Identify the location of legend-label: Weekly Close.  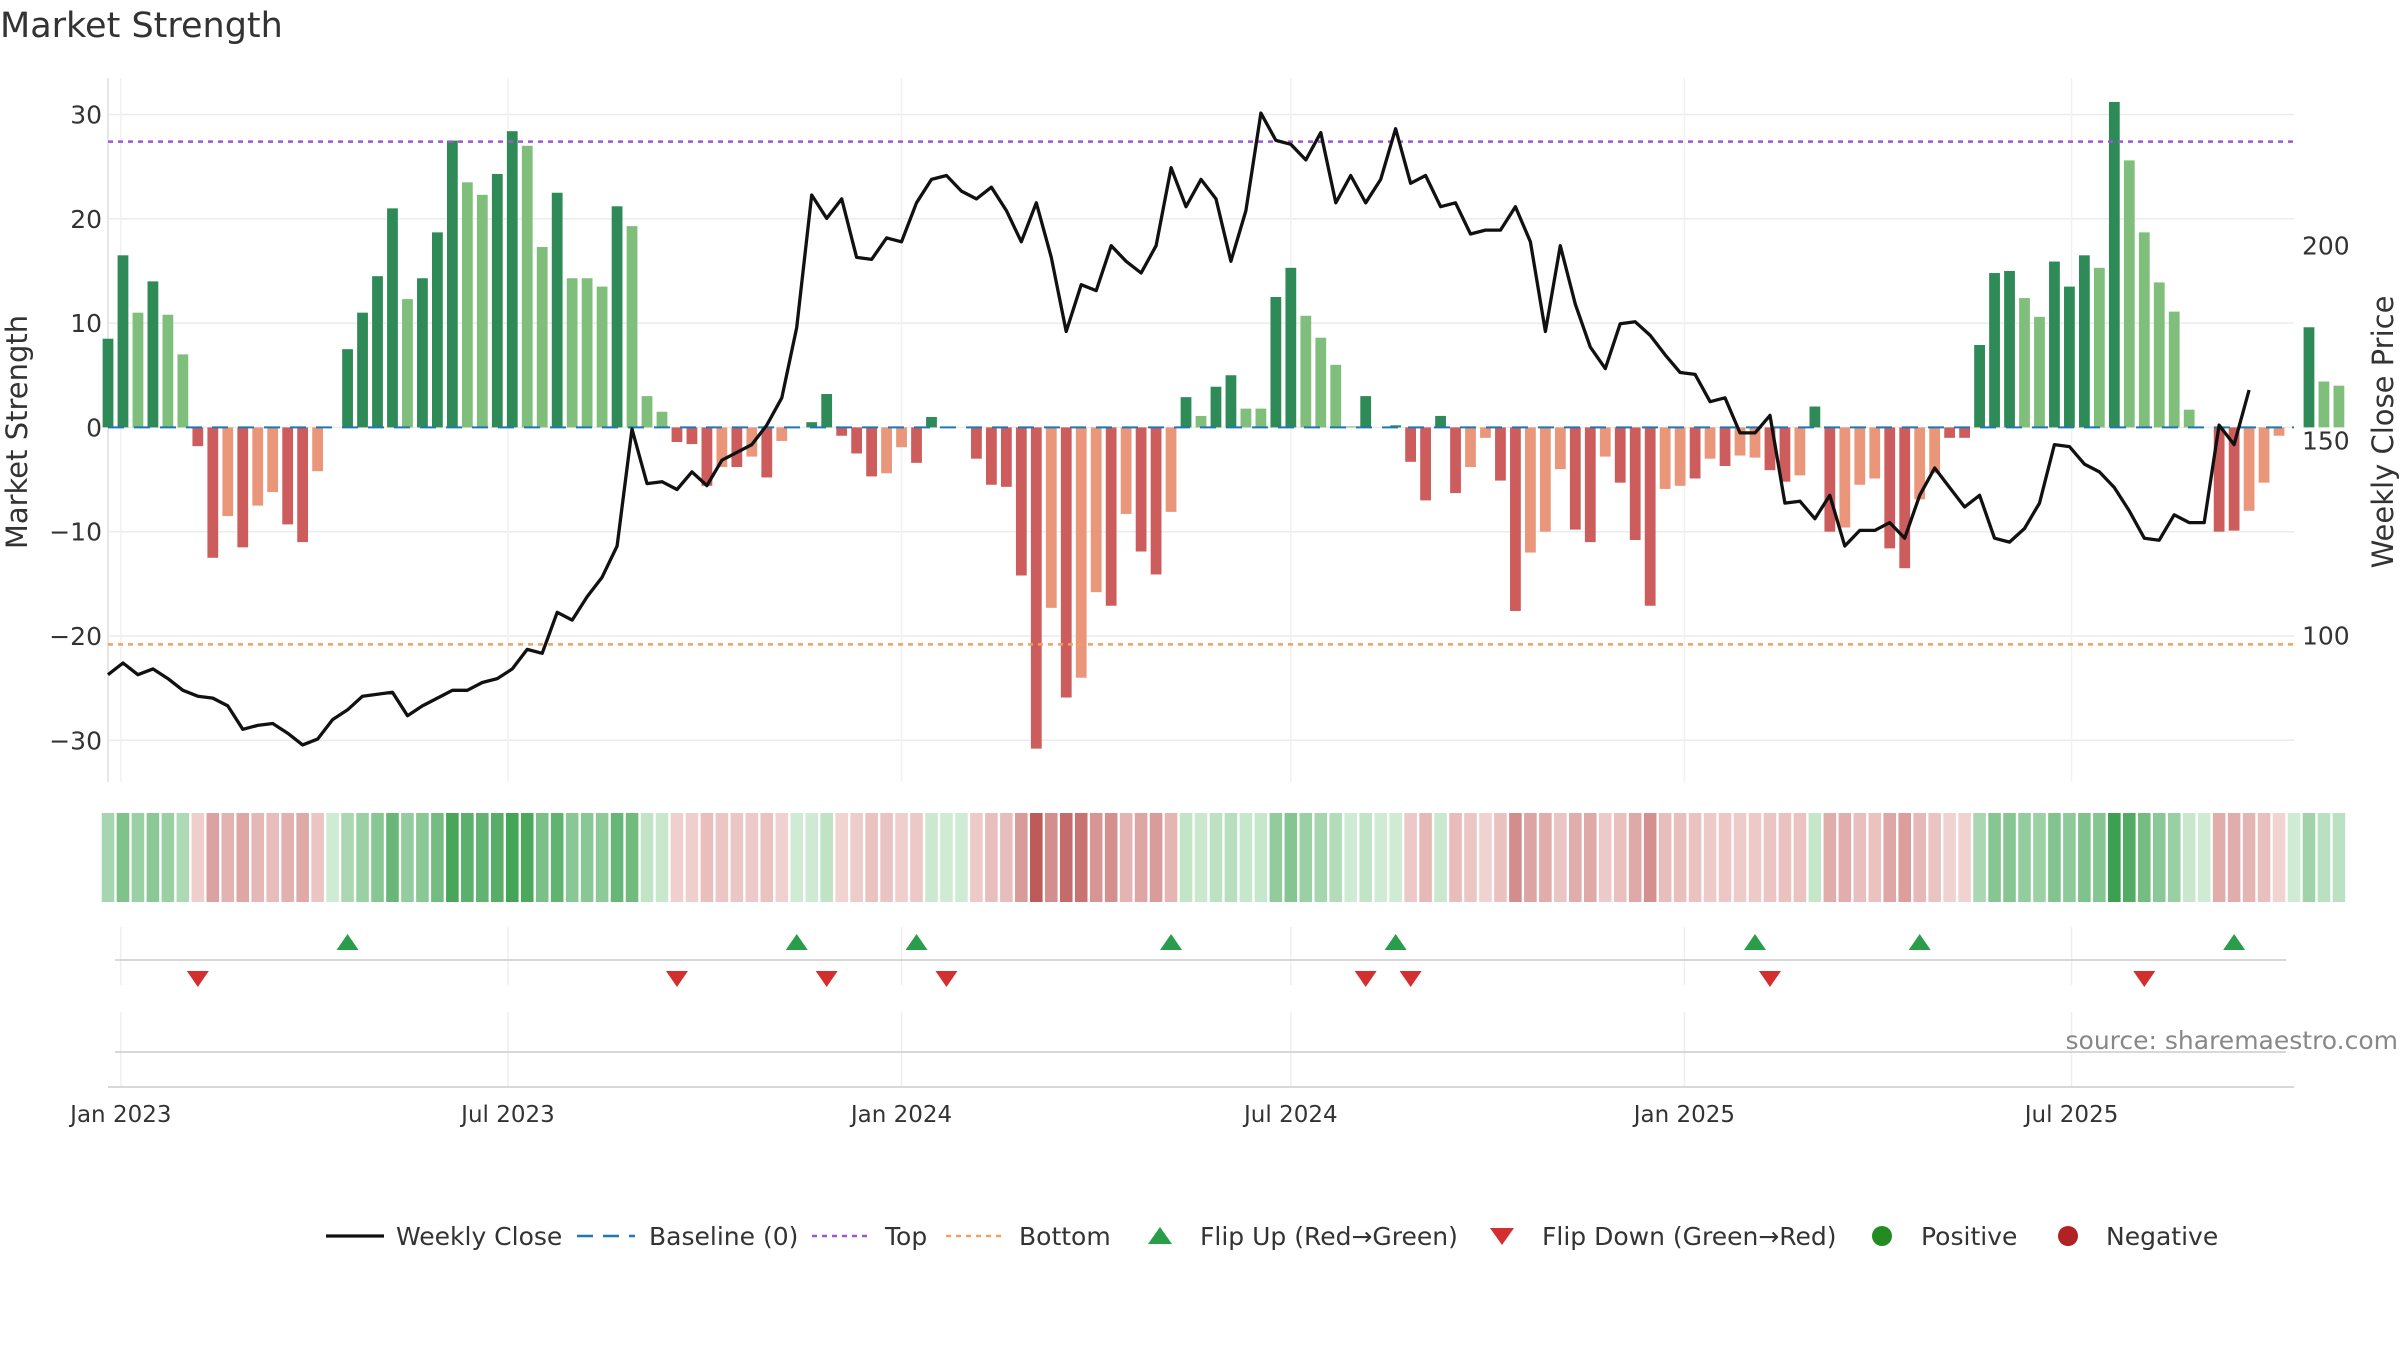
(479, 1236).